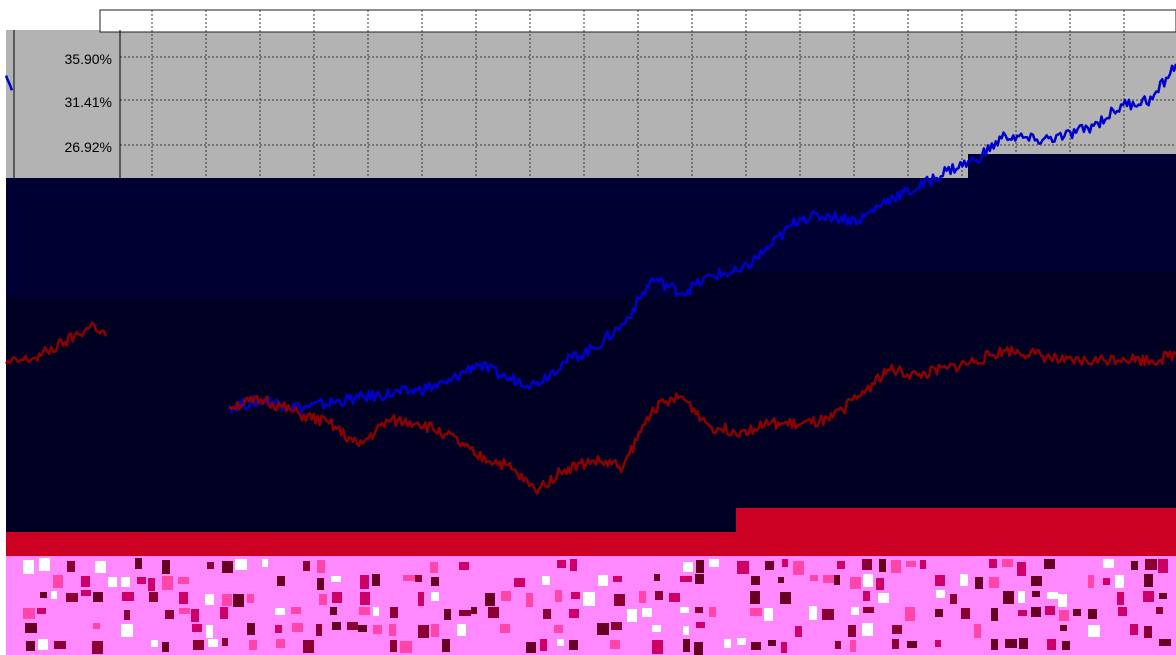 The image size is (1176, 655). Describe the element at coordinates (88, 147) in the screenshot. I see `y-tick-label: 26.92%` at that location.